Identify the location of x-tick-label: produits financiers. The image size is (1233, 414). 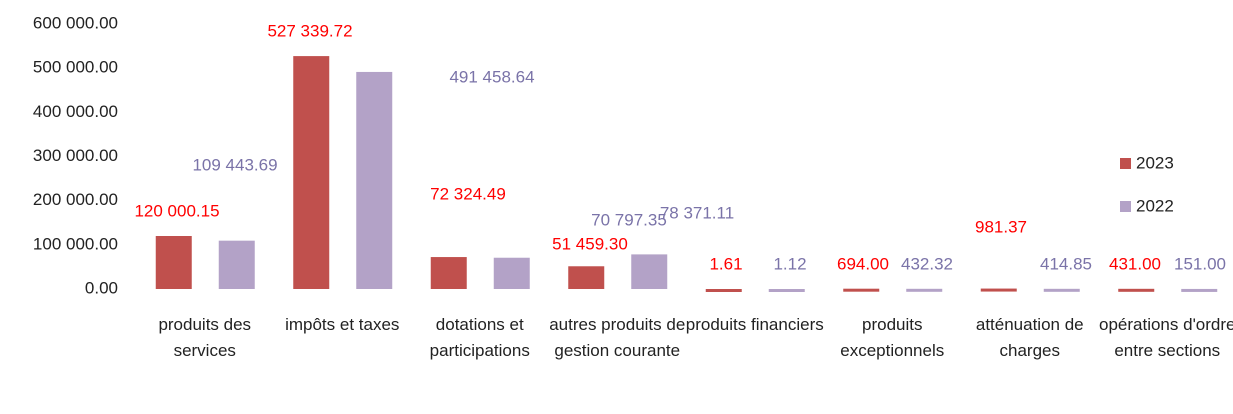
(754, 324).